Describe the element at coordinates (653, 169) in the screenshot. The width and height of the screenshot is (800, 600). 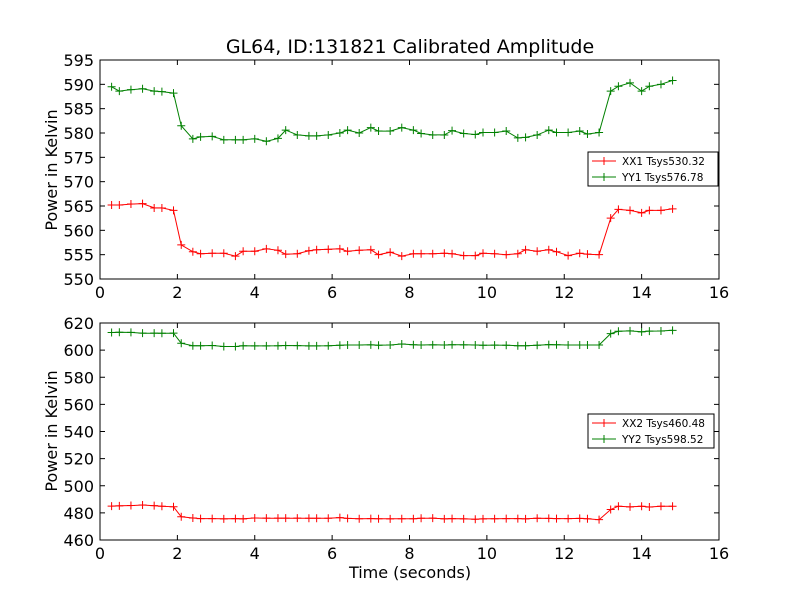
I see `top-legend-box` at that location.